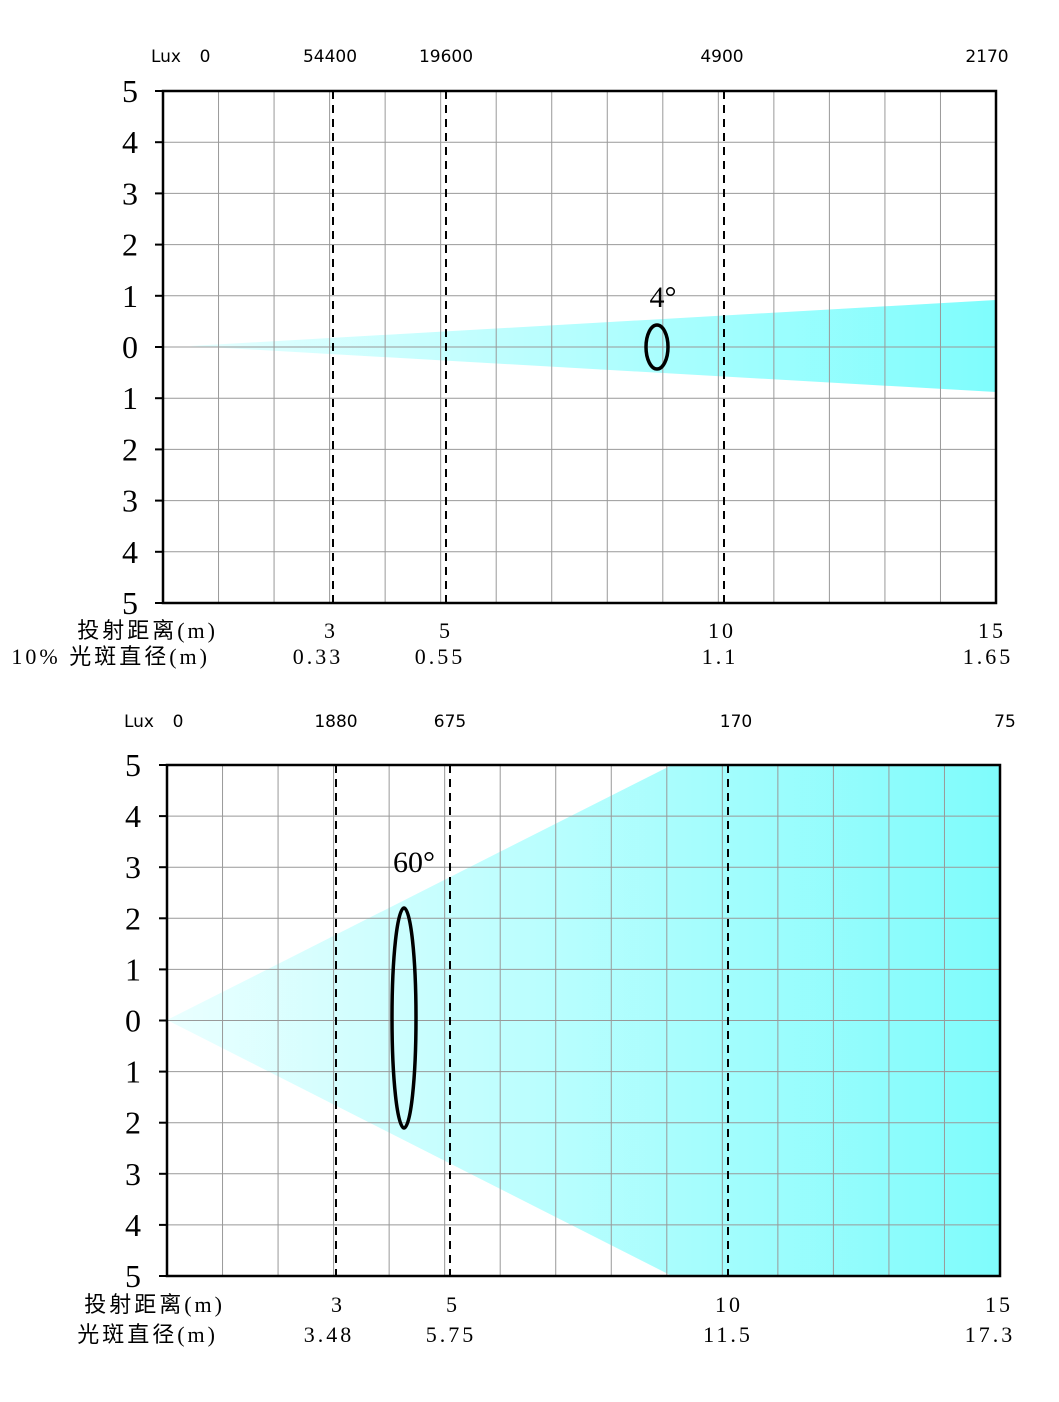 This screenshot has height=1402, width=1059. What do you see at coordinates (110, 656) in the screenshot?
I see `row-label: 10% 光斑直径(m)` at bounding box center [110, 656].